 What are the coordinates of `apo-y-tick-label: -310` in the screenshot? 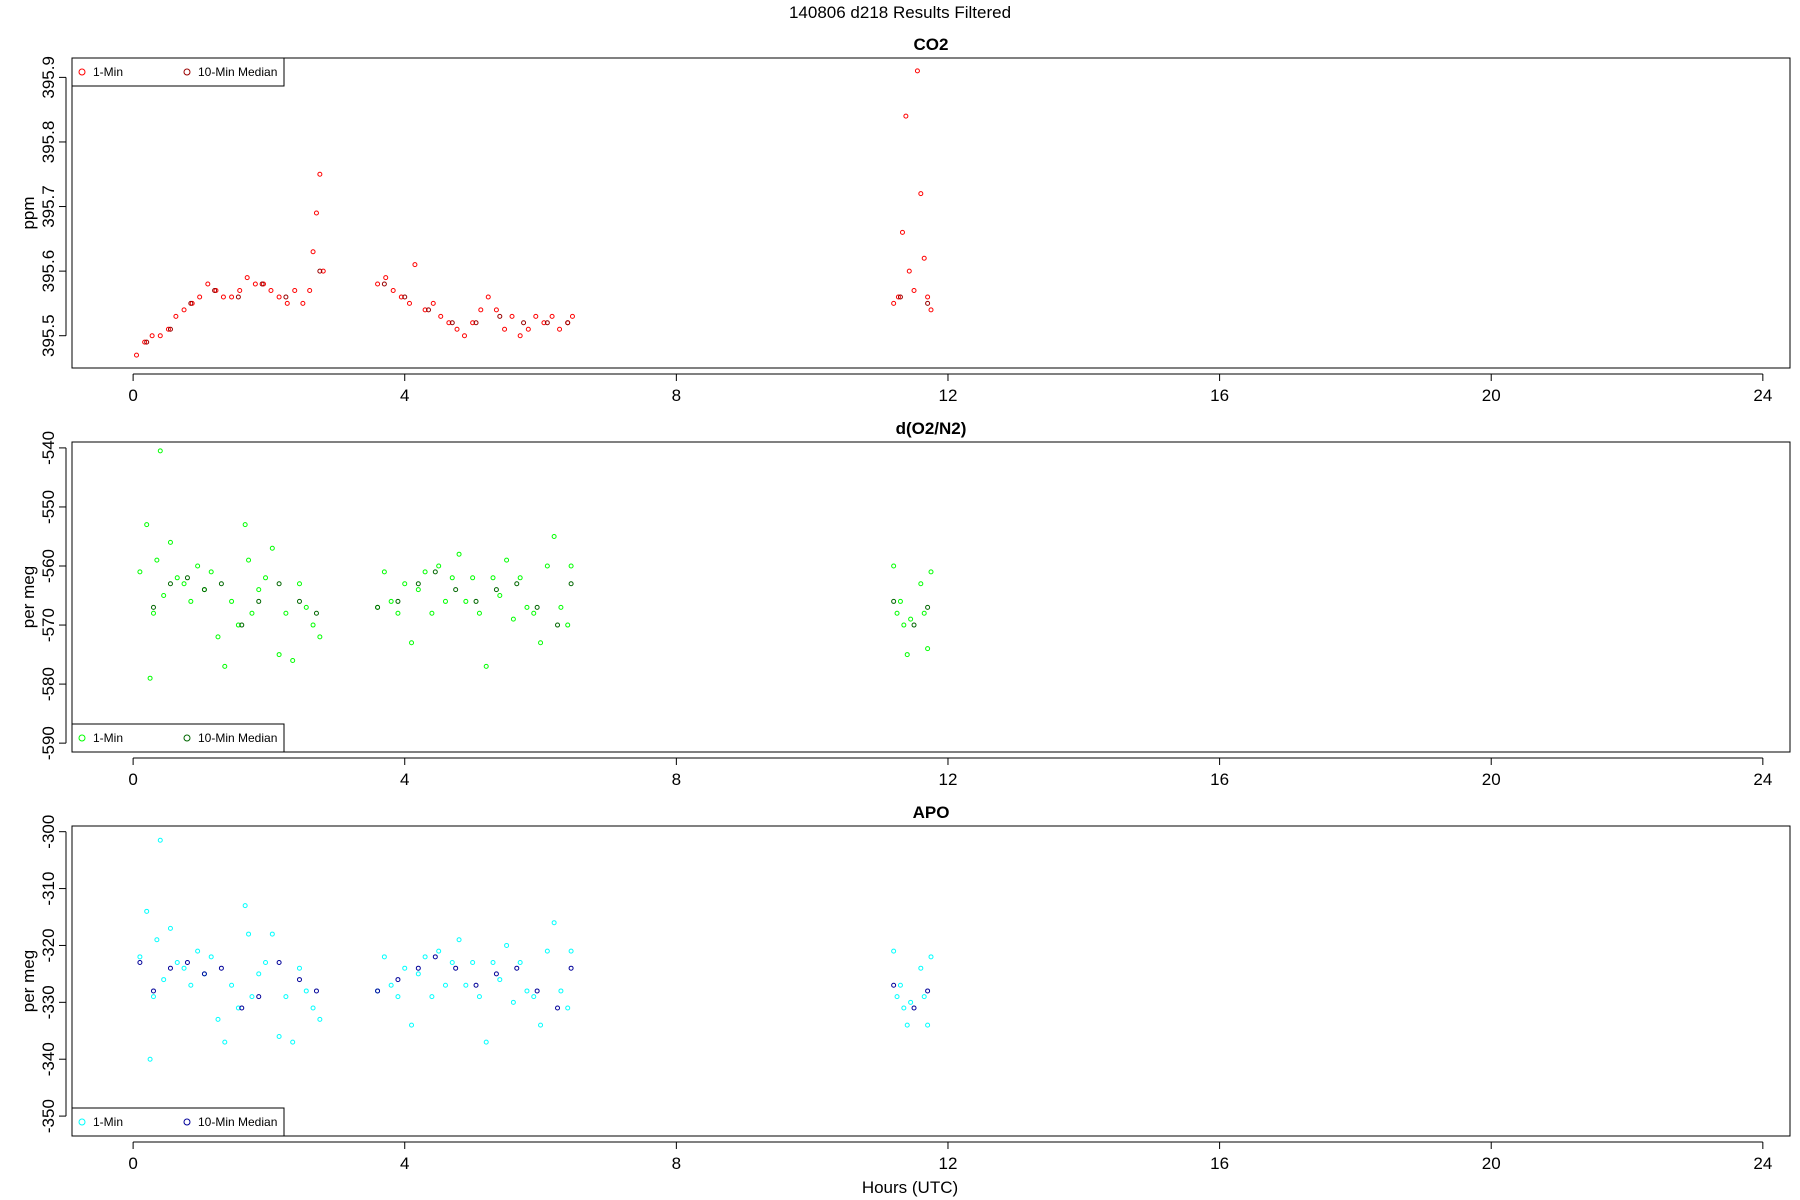 It's located at (48, 889).